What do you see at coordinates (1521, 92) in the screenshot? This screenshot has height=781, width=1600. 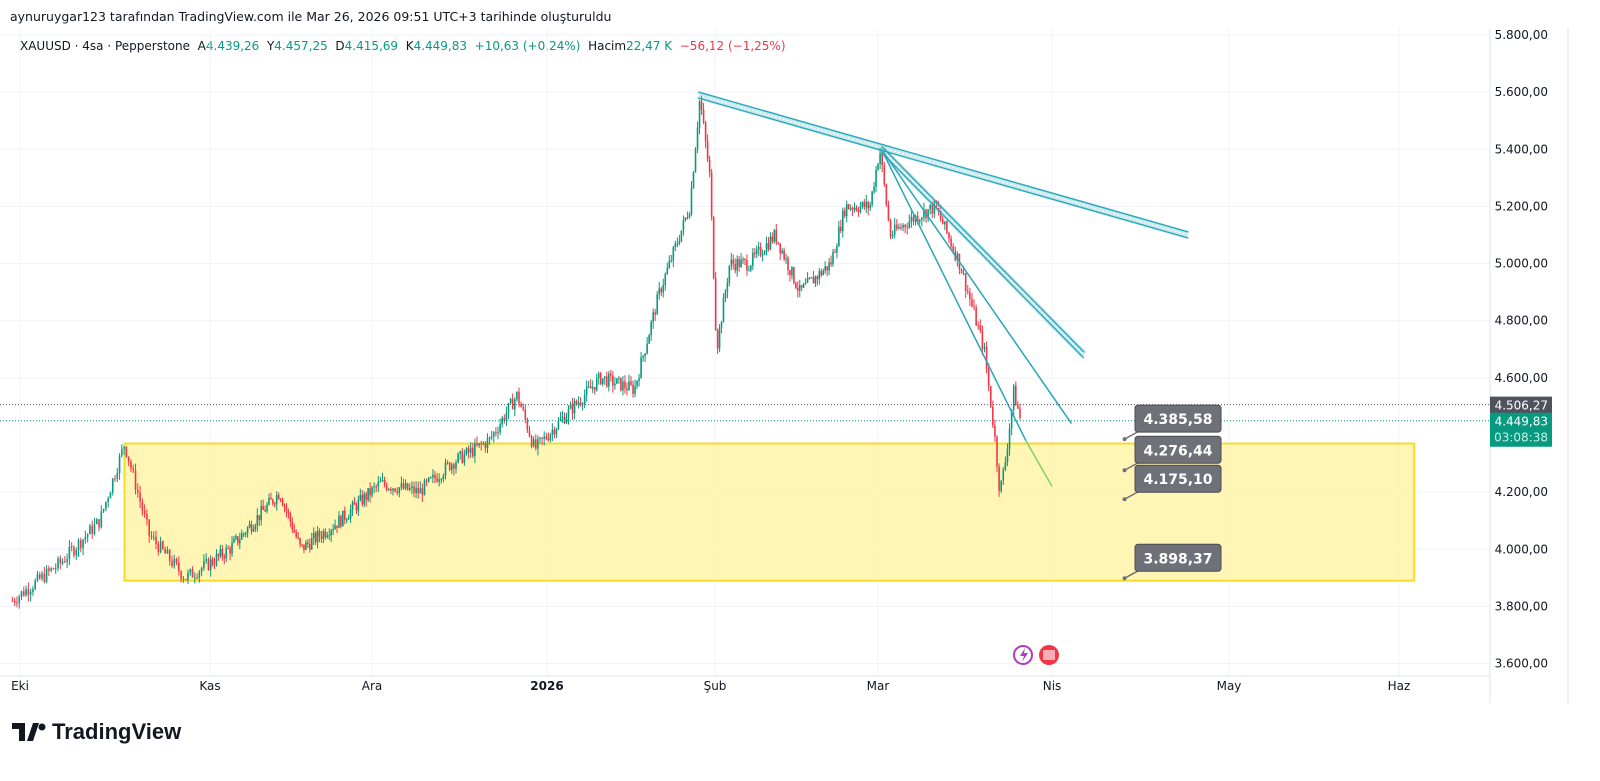 I see `y-tick-label: 5.600,00` at bounding box center [1521, 92].